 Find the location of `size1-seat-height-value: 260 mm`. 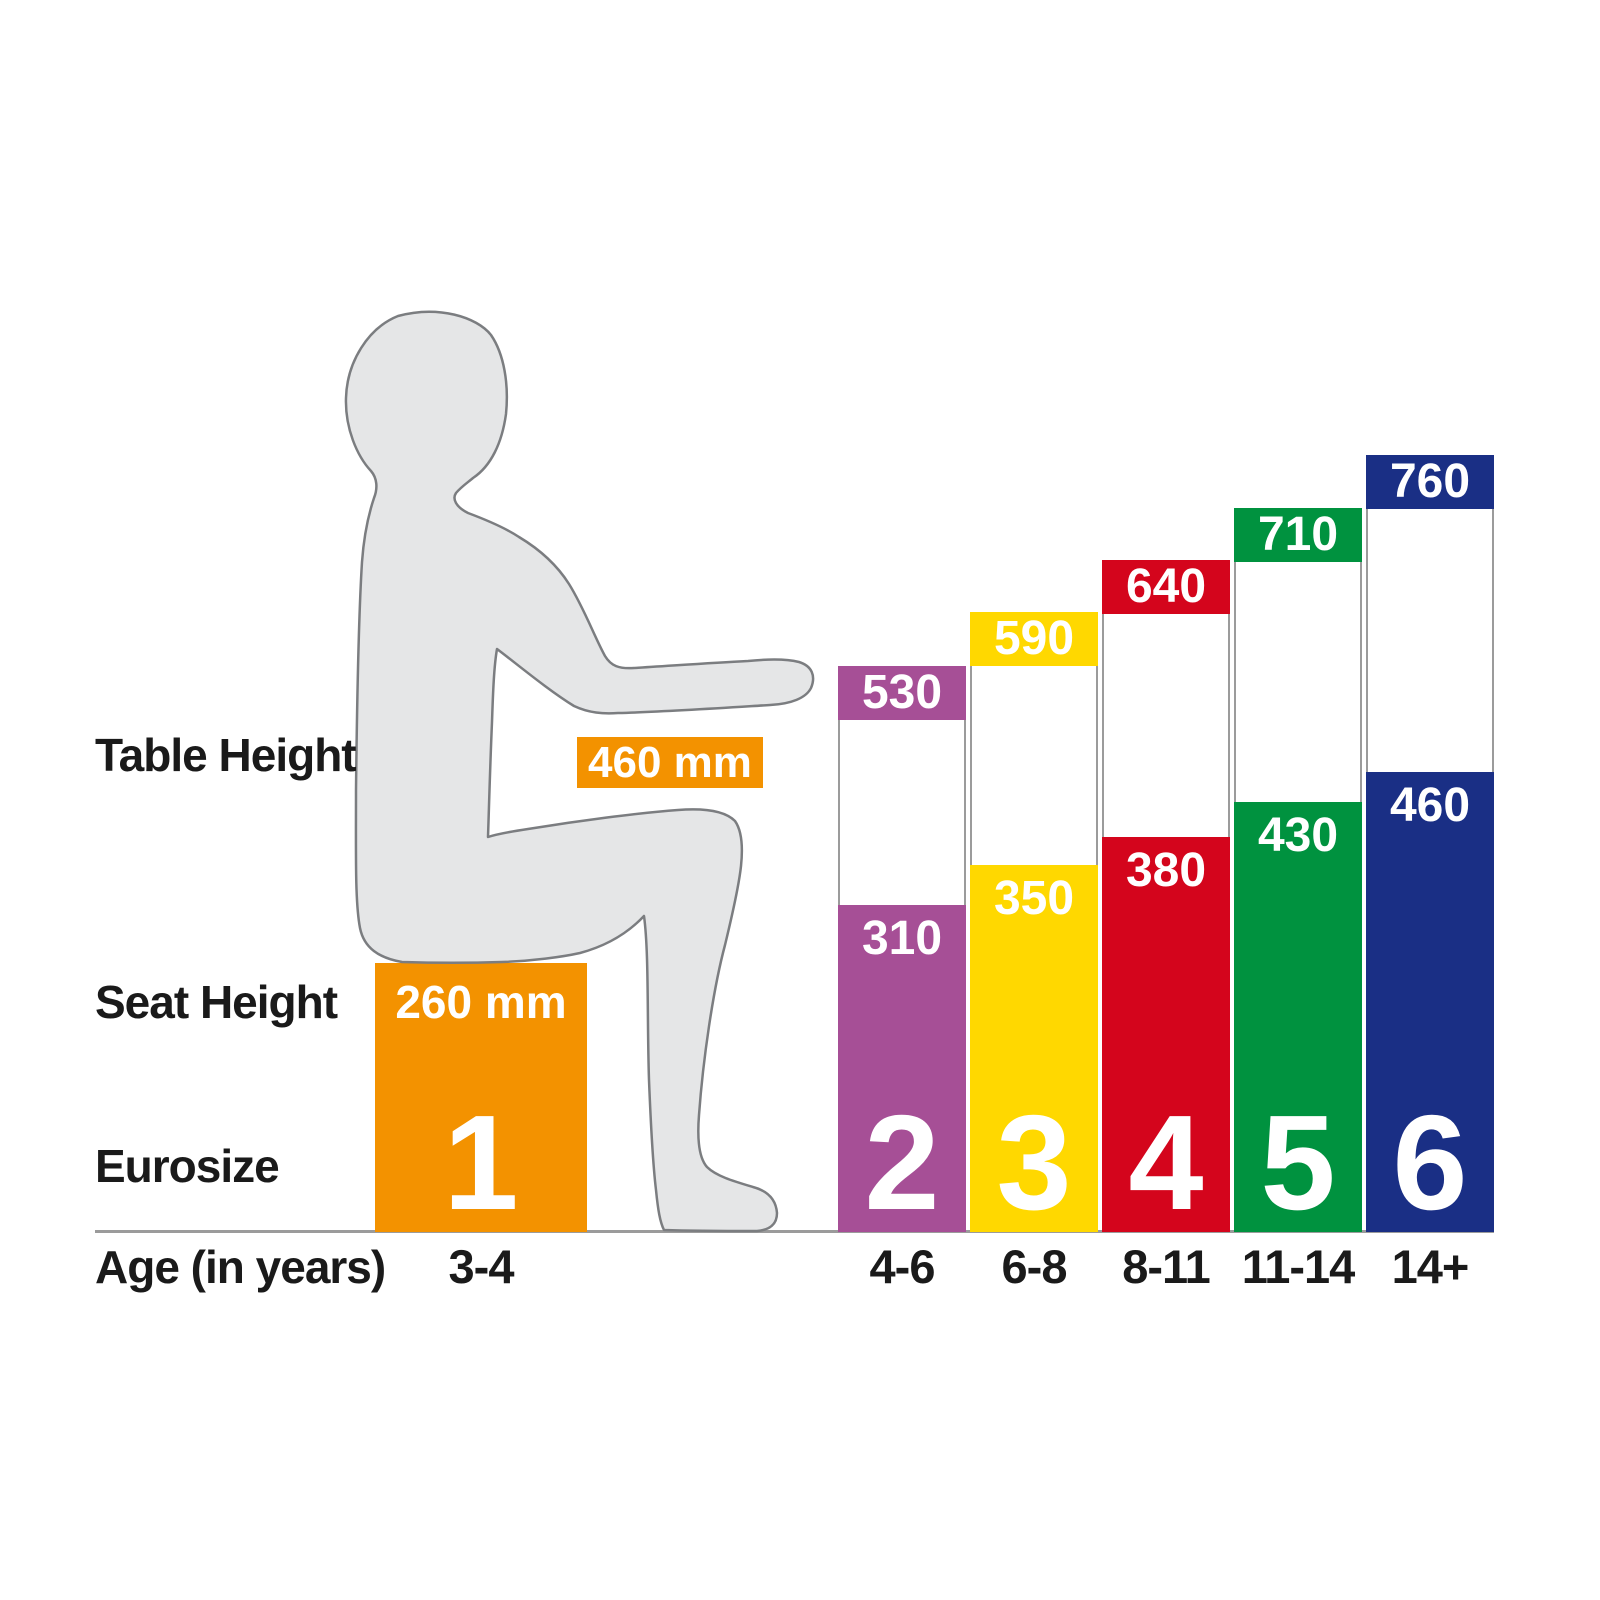

size1-seat-height-value: 260 mm is located at coordinates (481, 1002).